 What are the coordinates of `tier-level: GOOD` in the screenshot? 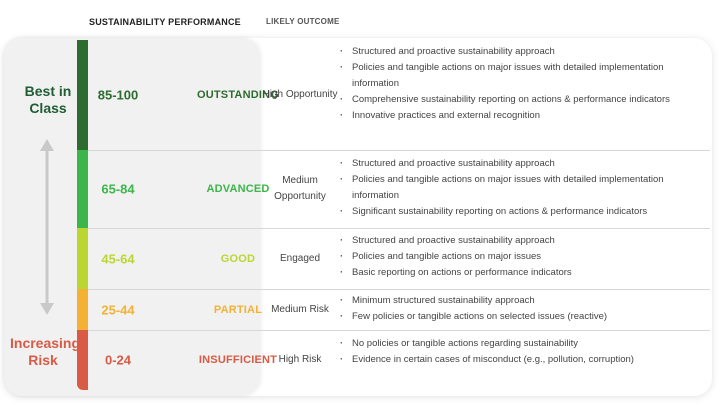 It's located at (238, 258).